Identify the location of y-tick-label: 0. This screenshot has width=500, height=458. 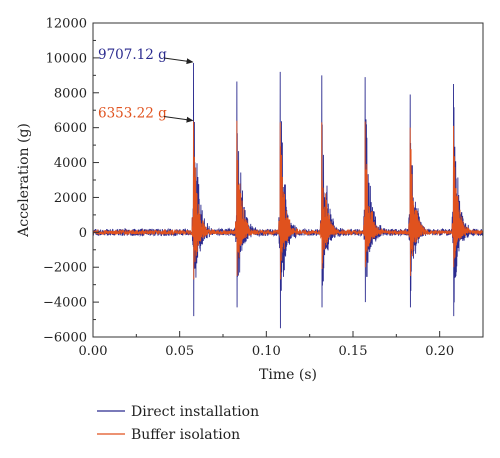
(83, 233).